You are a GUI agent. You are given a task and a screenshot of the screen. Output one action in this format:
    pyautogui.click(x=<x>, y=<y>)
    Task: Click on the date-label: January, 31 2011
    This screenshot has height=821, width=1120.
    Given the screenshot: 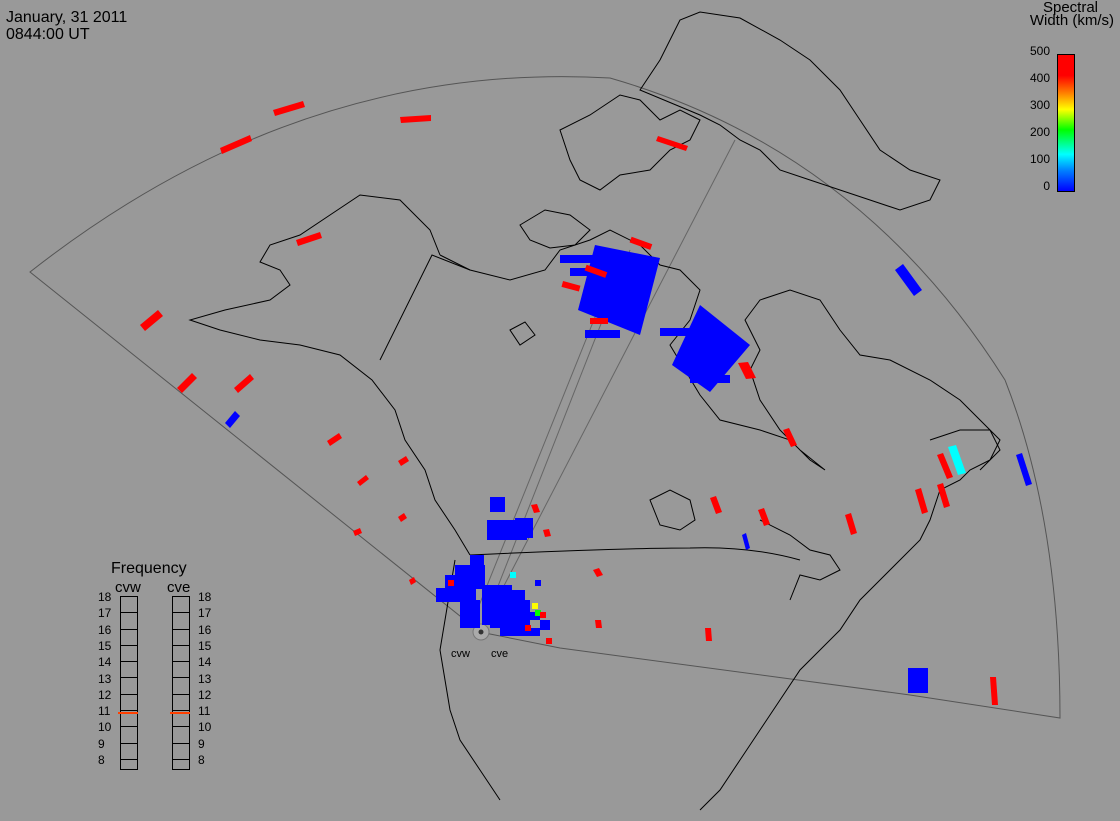 What is the action you would take?
    pyautogui.click(x=67, y=17)
    